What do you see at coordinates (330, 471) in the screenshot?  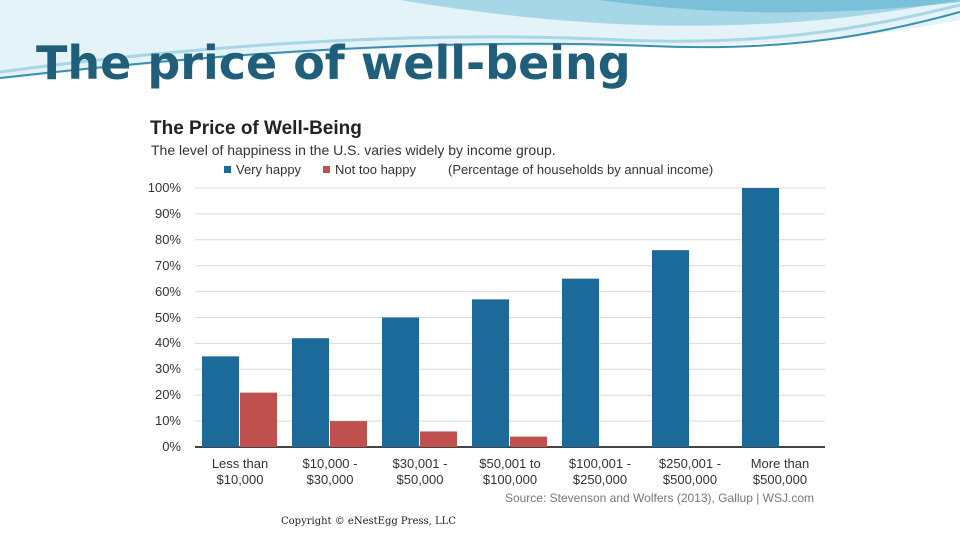 I see `x-category-label: $10,000 - $30,000` at bounding box center [330, 471].